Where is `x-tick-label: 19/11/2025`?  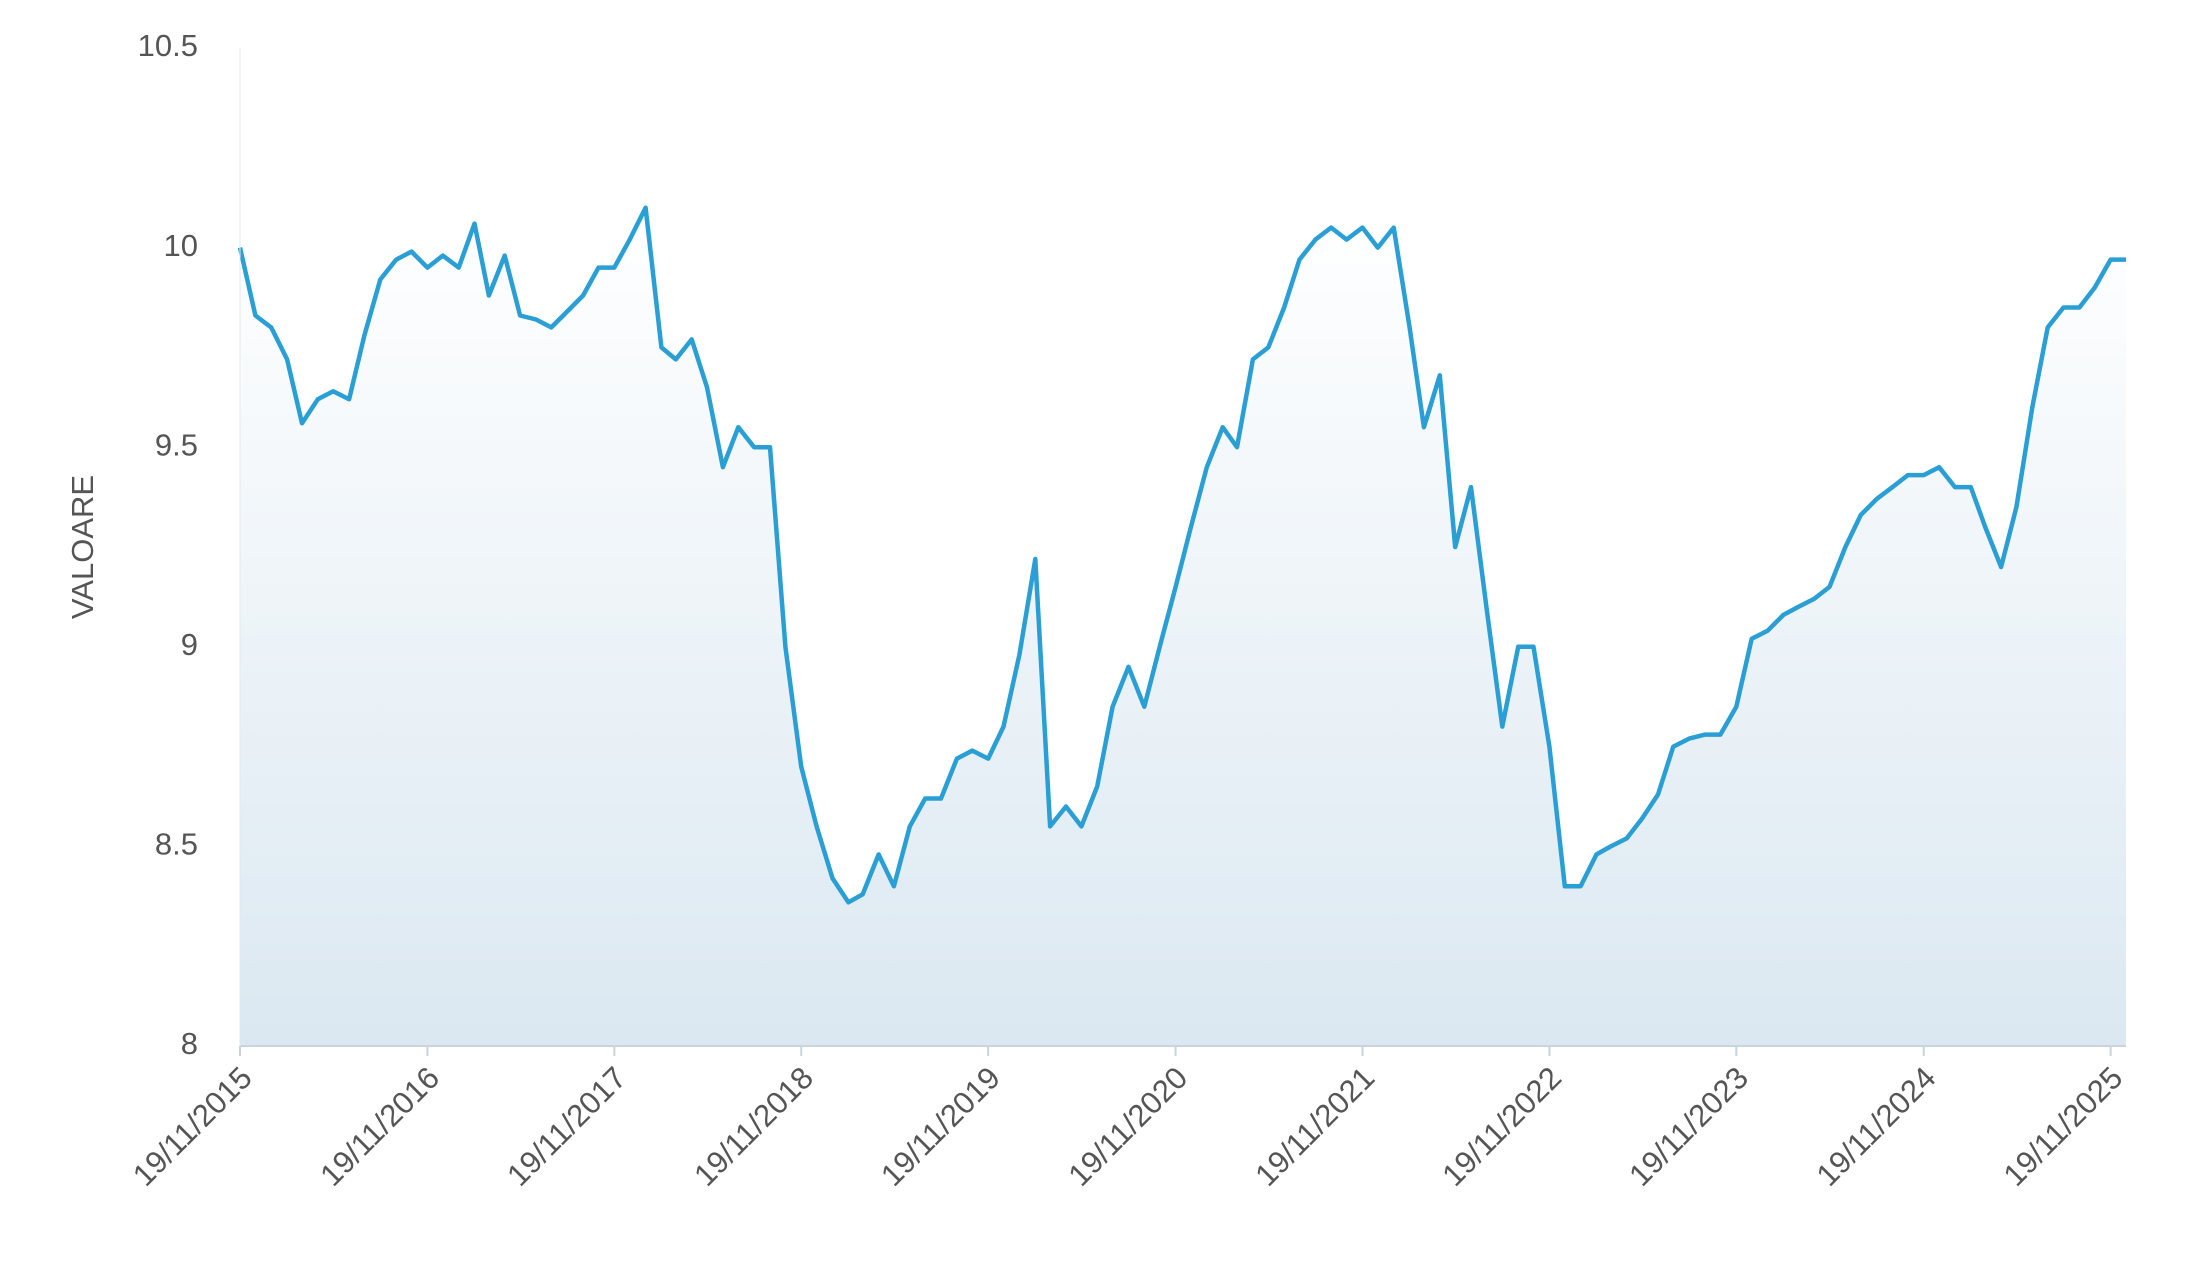 x-tick-label: 19/11/2025 is located at coordinates (2063, 1126).